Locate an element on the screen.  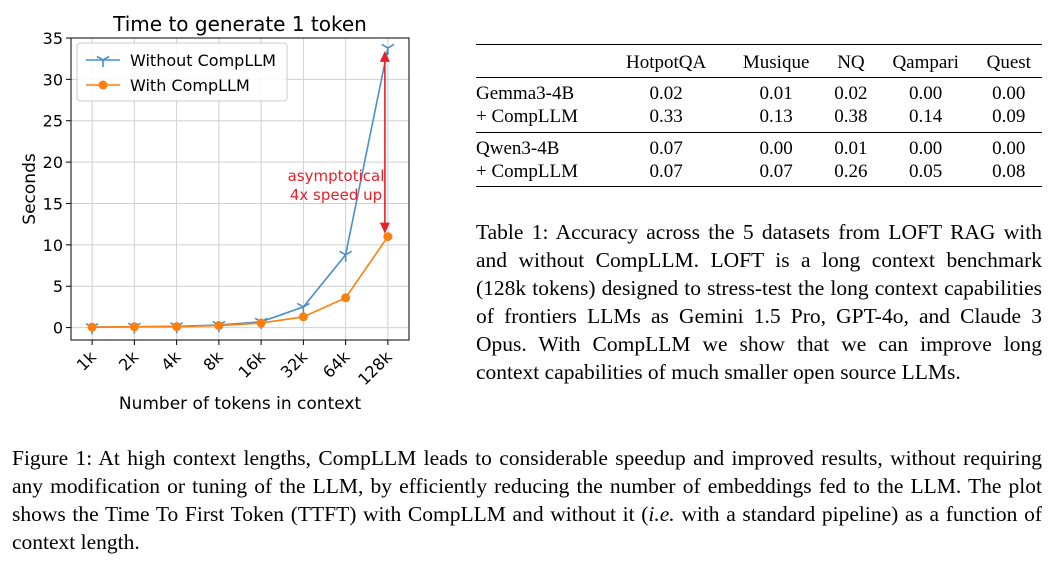
model-name-cell: Gemma3-4B is located at coordinates (525, 93).